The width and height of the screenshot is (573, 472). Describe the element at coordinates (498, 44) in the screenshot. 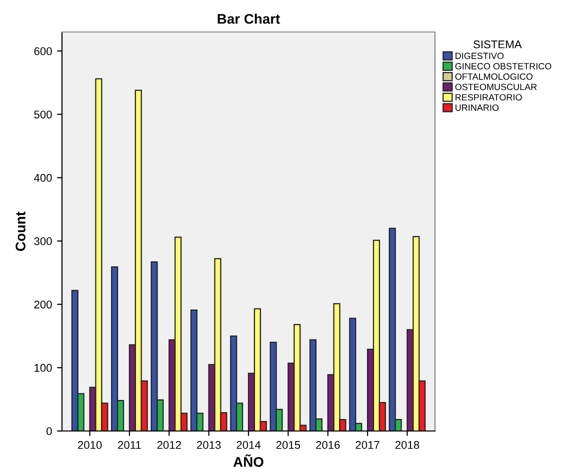

I see `legend-title: SISTEMA` at that location.